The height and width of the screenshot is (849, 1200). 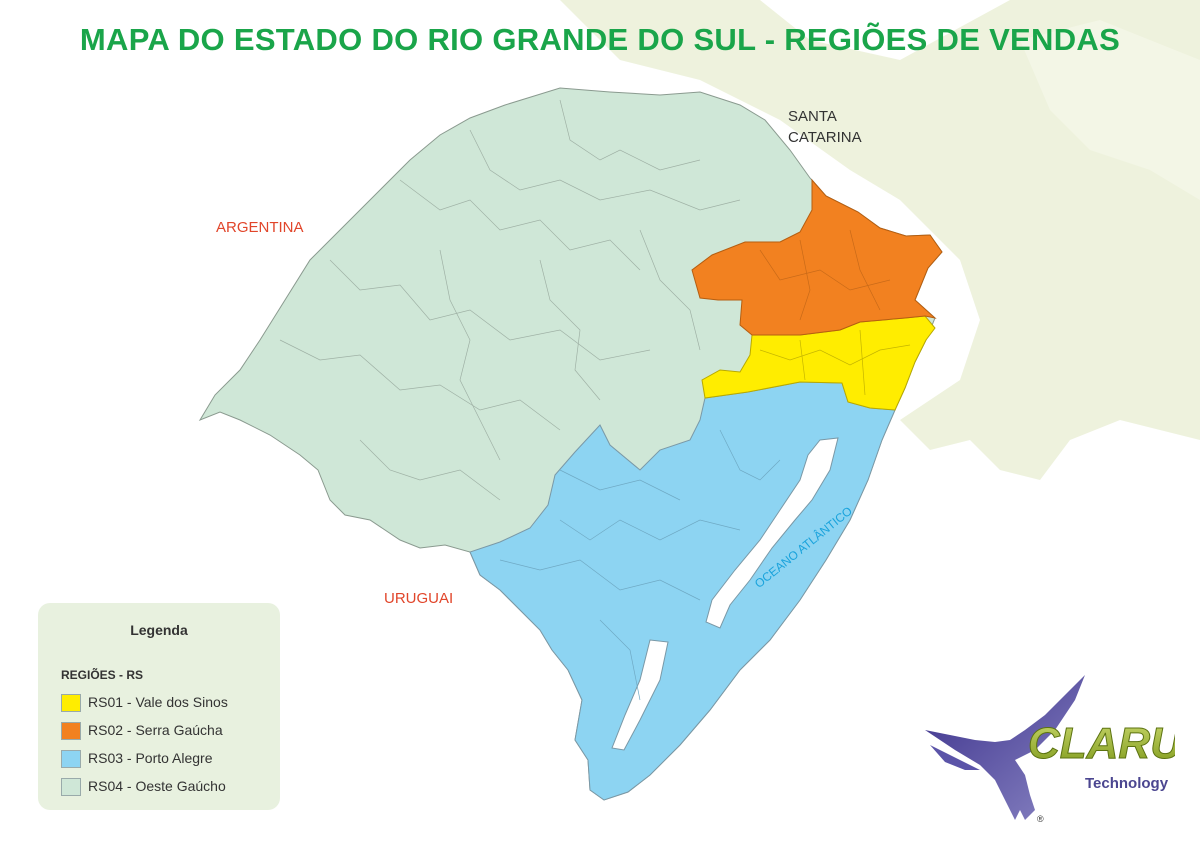 I want to click on label-santa-catarina-line1: SANTA, so click(x=812, y=116).